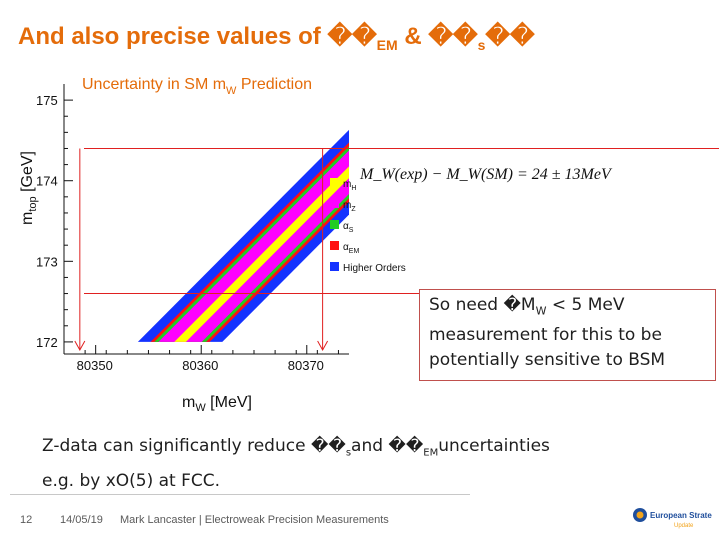 The width and height of the screenshot is (720, 540). I want to click on title-glyph-alpha: ��, so click(352, 36).